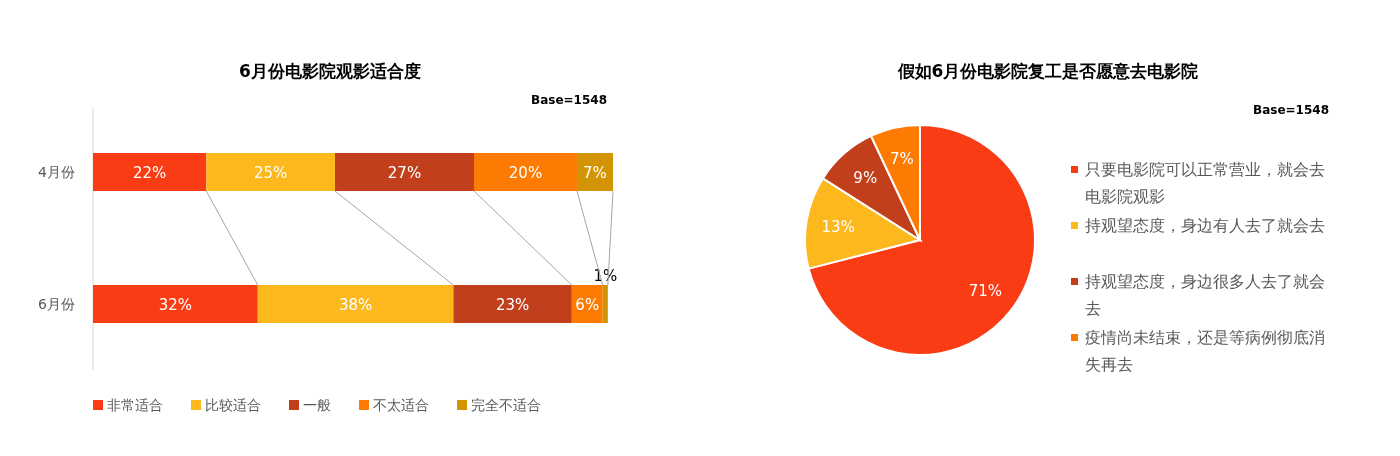 The image size is (1400, 456). I want to click on data-label: 38%, so click(355, 305).